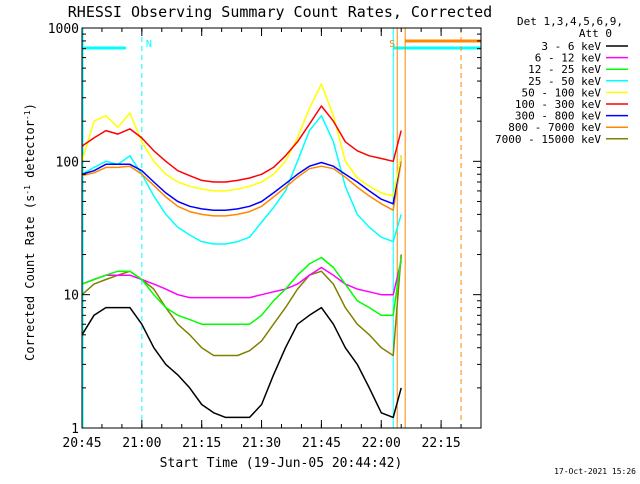 This screenshot has height=484, width=640. Describe the element at coordinates (392, 44) in the screenshot. I see `annotation-s: S` at that location.